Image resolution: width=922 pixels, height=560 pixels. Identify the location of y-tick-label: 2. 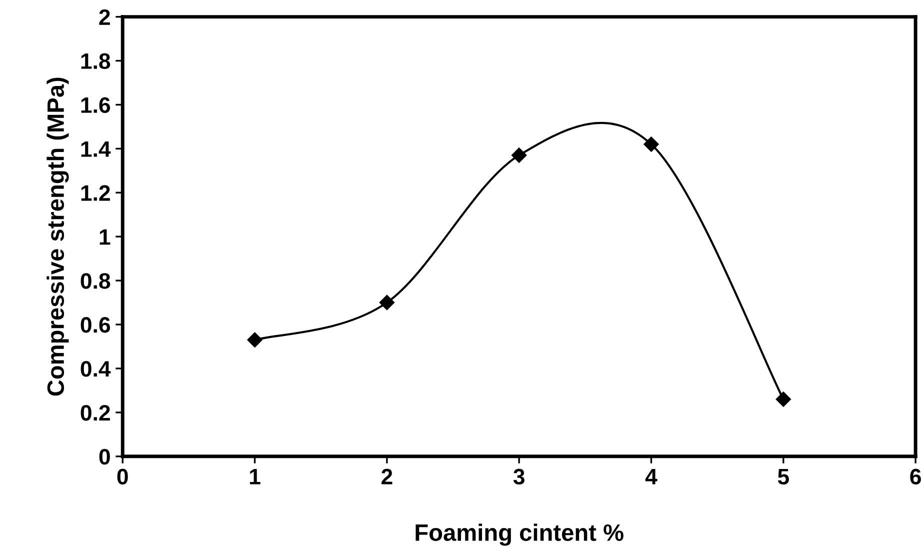
(104, 17).